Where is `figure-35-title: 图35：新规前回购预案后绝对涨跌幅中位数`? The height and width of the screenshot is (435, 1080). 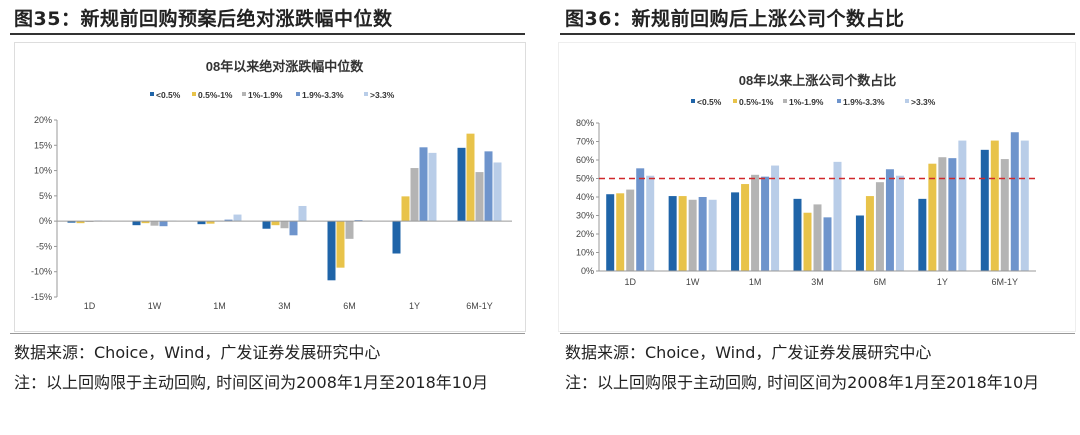
figure-35-title: 图35：新规前回购预案后绝对涨跌幅中位数 is located at coordinates (203, 19).